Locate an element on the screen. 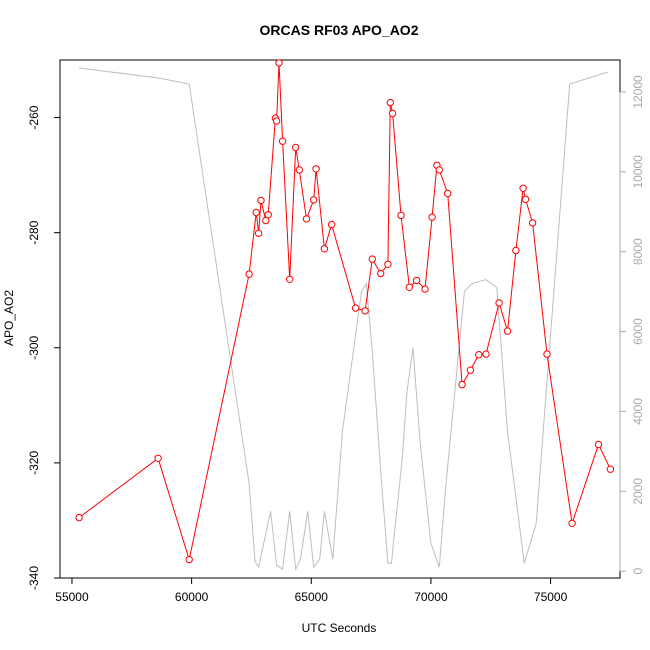 The height and width of the screenshot is (650, 650). chart-title: ORCAS RF03 APO_AO2 is located at coordinates (339, 30).